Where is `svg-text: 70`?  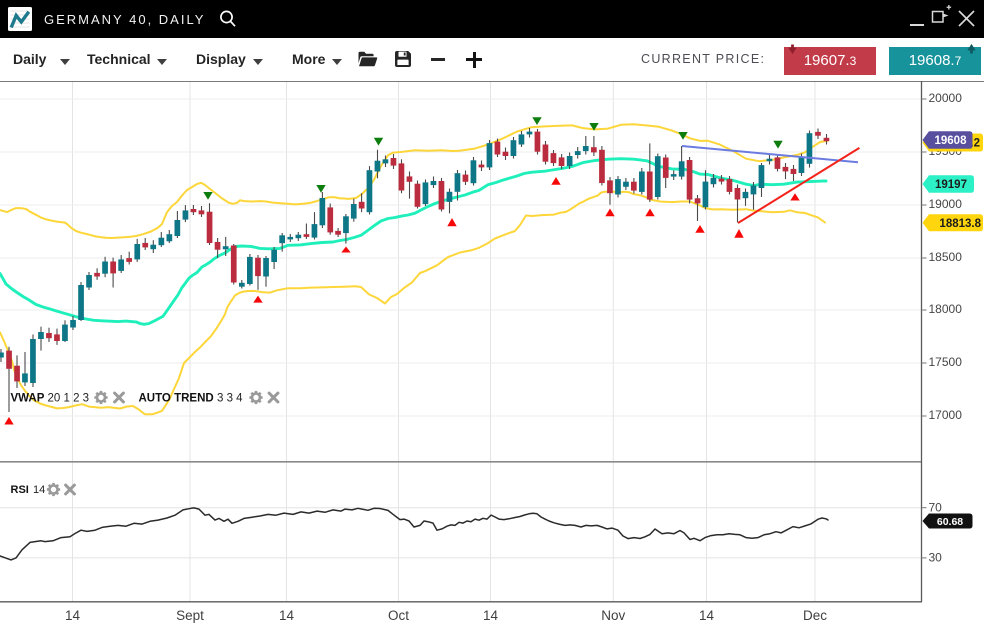
svg-text: 70 is located at coordinates (936, 507).